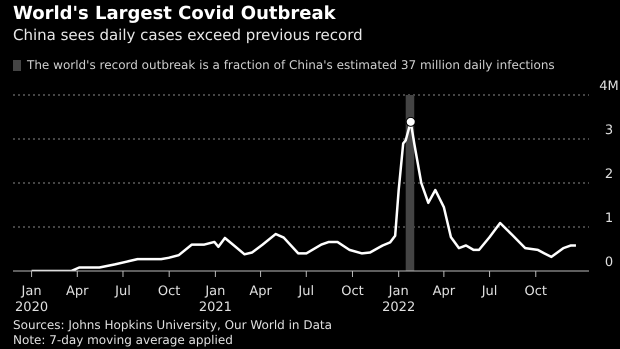 The image size is (620, 349). What do you see at coordinates (215, 299) in the screenshot?
I see `x-tick-label: Jan 2021` at bounding box center [215, 299].